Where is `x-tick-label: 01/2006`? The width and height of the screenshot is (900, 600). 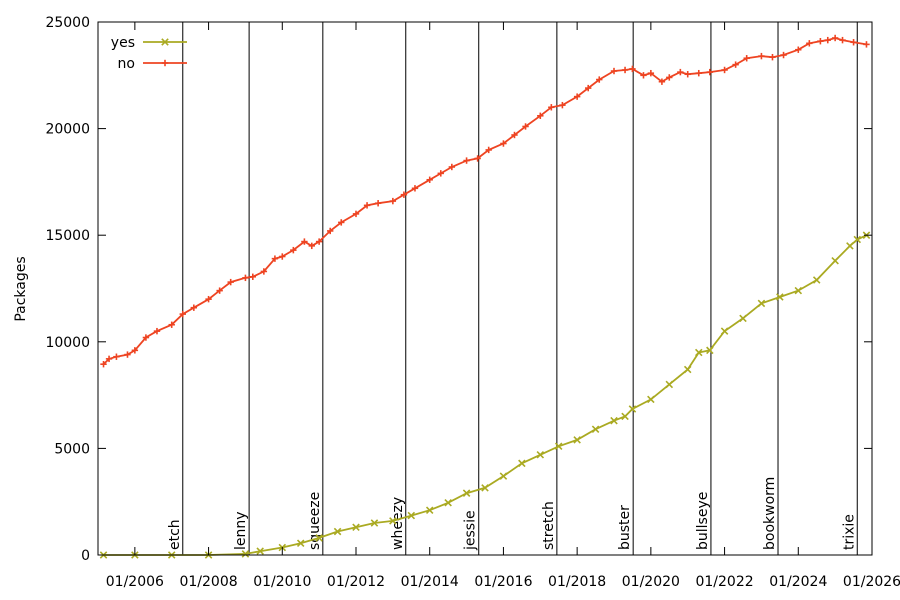
x-tick-label: 01/2006 is located at coordinates (135, 582).